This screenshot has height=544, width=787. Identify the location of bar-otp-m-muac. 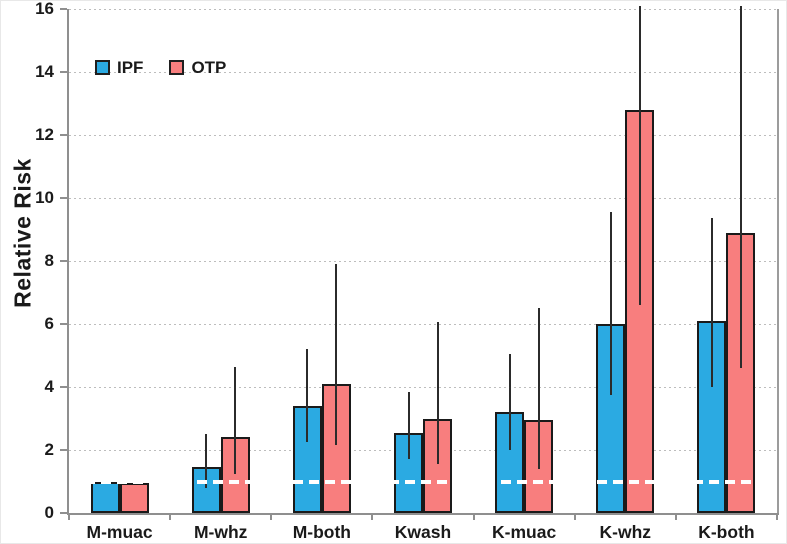
(134, 498).